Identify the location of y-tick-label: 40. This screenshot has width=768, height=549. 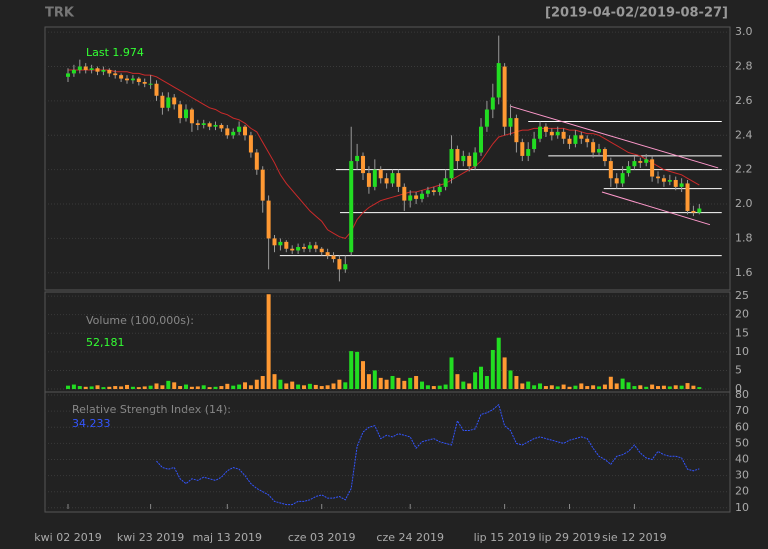
(742, 458).